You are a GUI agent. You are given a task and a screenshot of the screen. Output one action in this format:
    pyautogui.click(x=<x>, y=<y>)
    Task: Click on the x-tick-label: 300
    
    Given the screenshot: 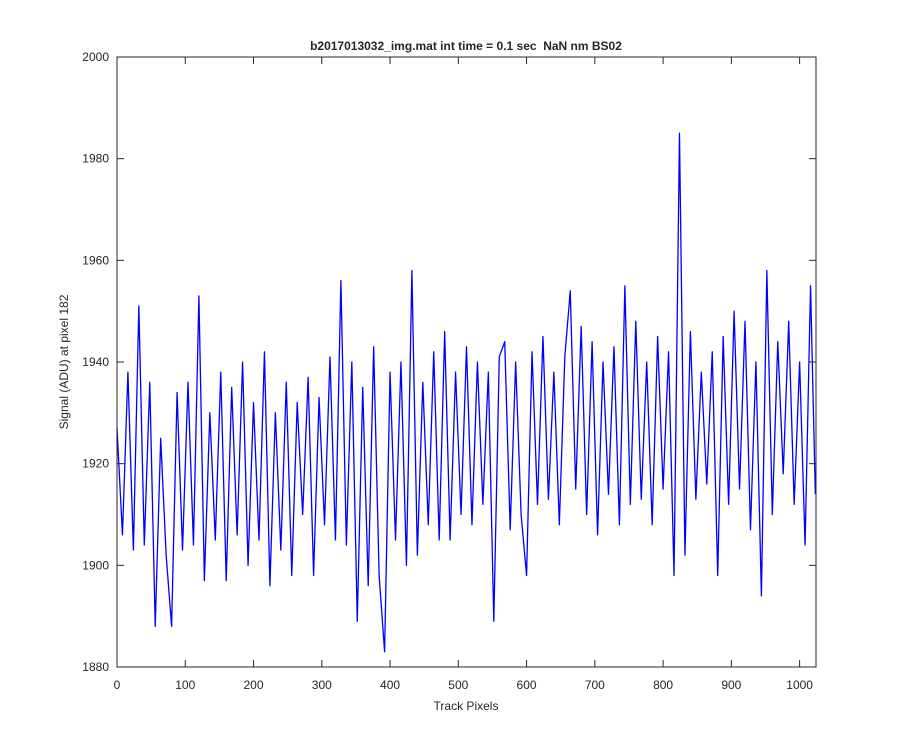 What is the action you would take?
    pyautogui.click(x=322, y=685)
    